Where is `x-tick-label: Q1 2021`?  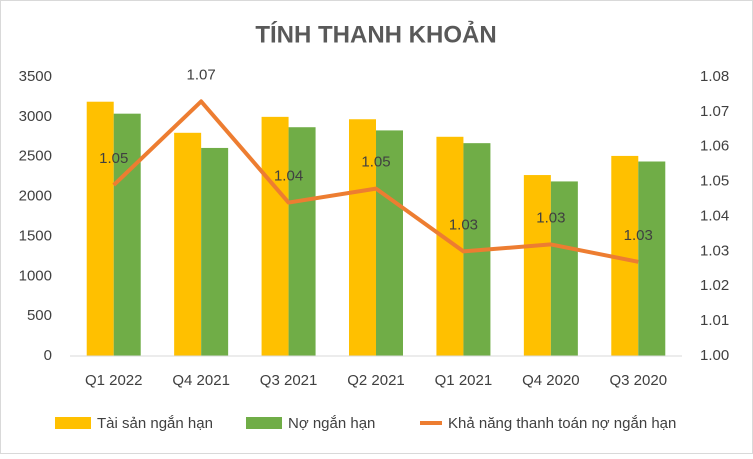
x-tick-label: Q1 2021 is located at coordinates (464, 380).